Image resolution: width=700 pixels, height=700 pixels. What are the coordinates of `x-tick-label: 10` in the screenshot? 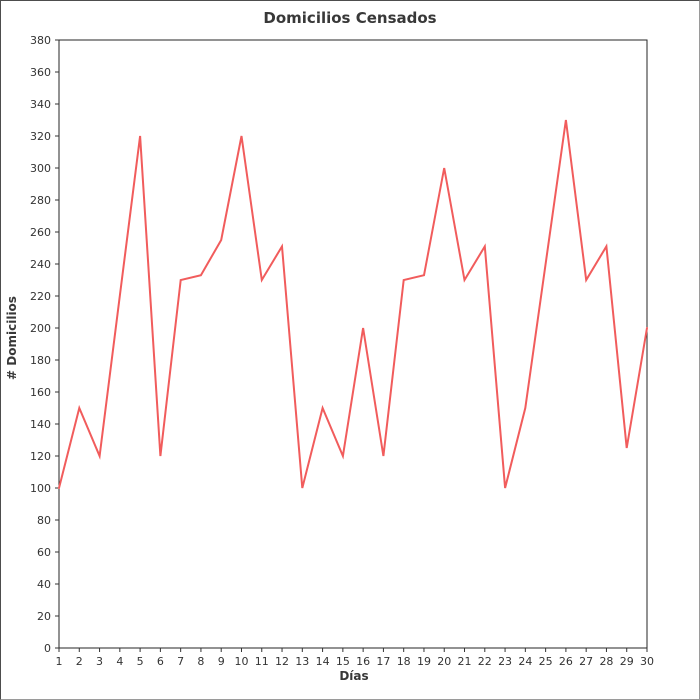 It's located at (241, 661).